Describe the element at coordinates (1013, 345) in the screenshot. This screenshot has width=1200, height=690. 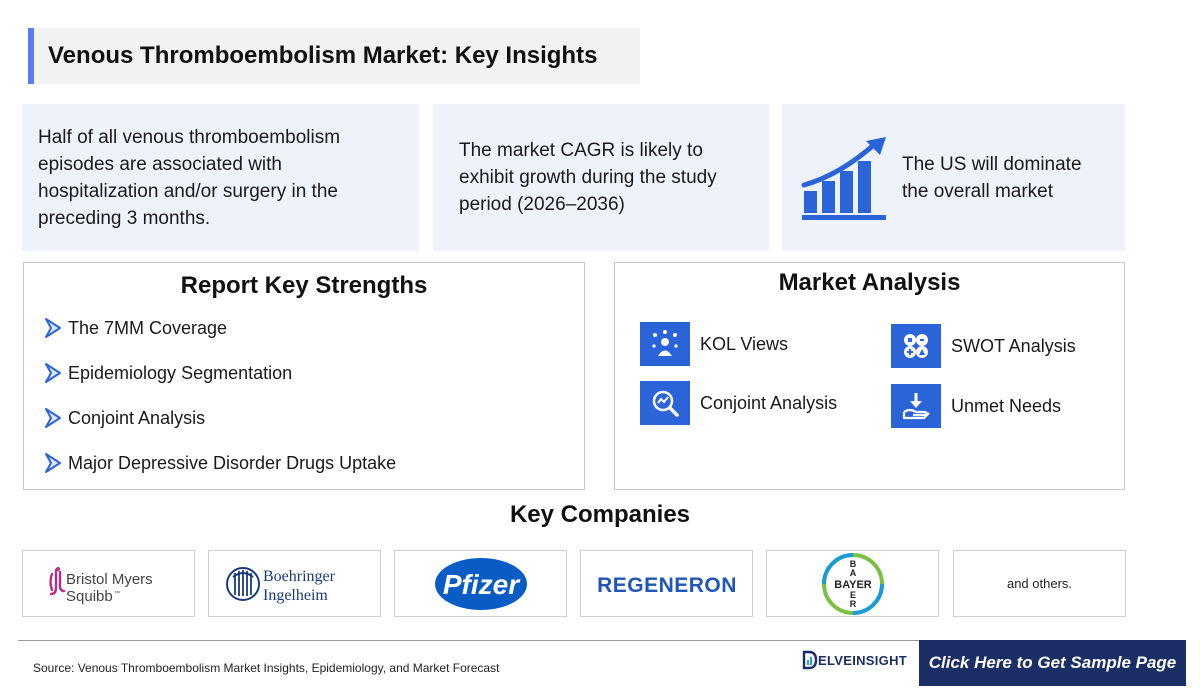
I see `analysis-label: SWOT Analysis` at that location.